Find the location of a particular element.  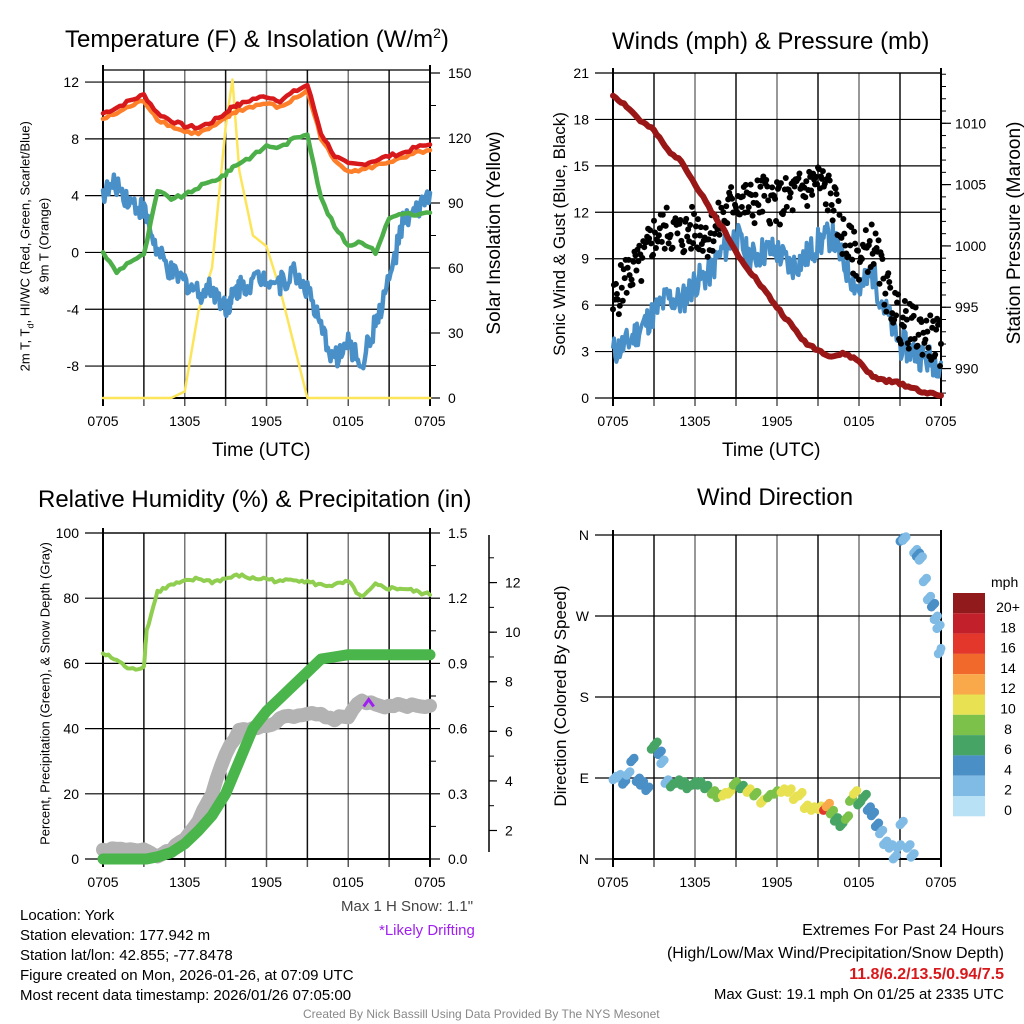

y2-tick-label: 1.2 is located at coordinates (458, 598).